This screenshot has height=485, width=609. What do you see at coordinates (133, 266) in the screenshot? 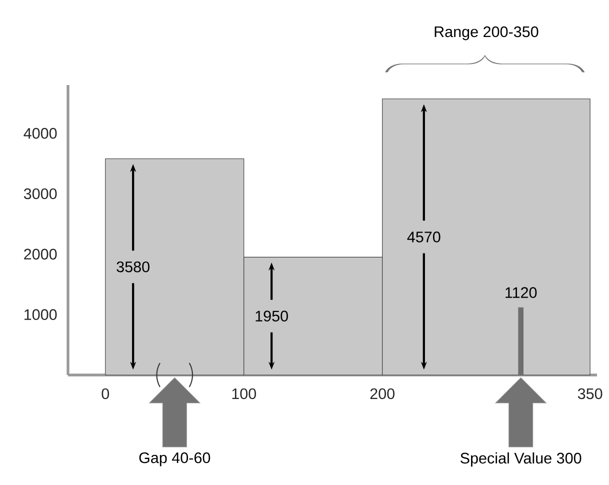
I see `data-label: 3580` at bounding box center [133, 266].